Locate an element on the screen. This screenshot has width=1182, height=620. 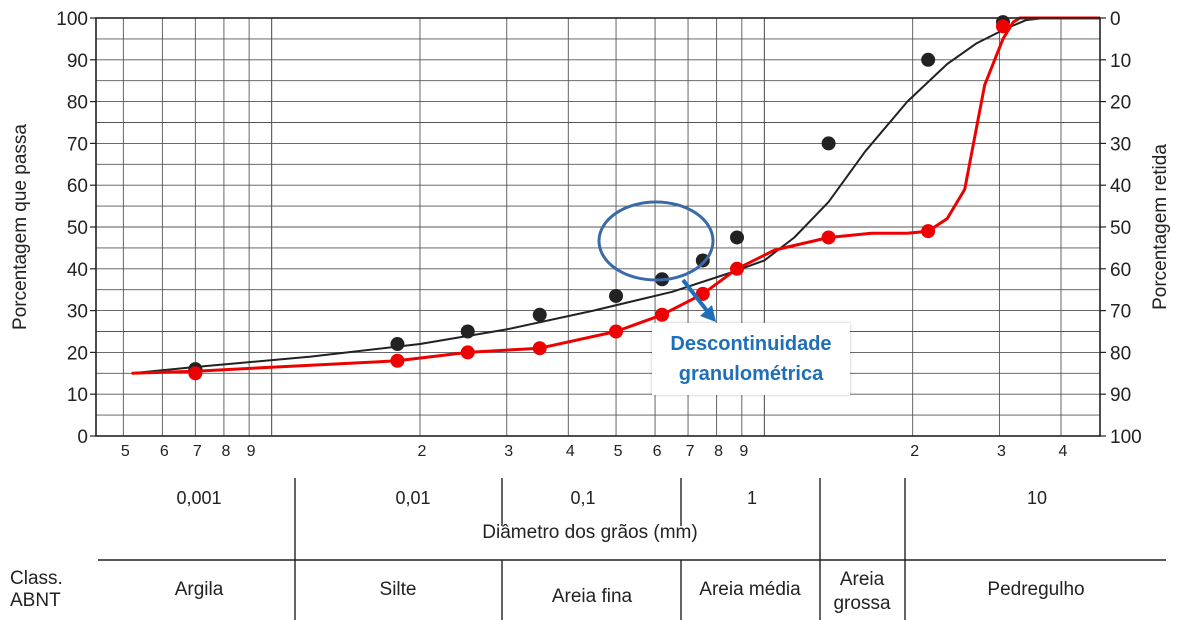
y-right-tick-label: 20 is located at coordinates (1120, 103).